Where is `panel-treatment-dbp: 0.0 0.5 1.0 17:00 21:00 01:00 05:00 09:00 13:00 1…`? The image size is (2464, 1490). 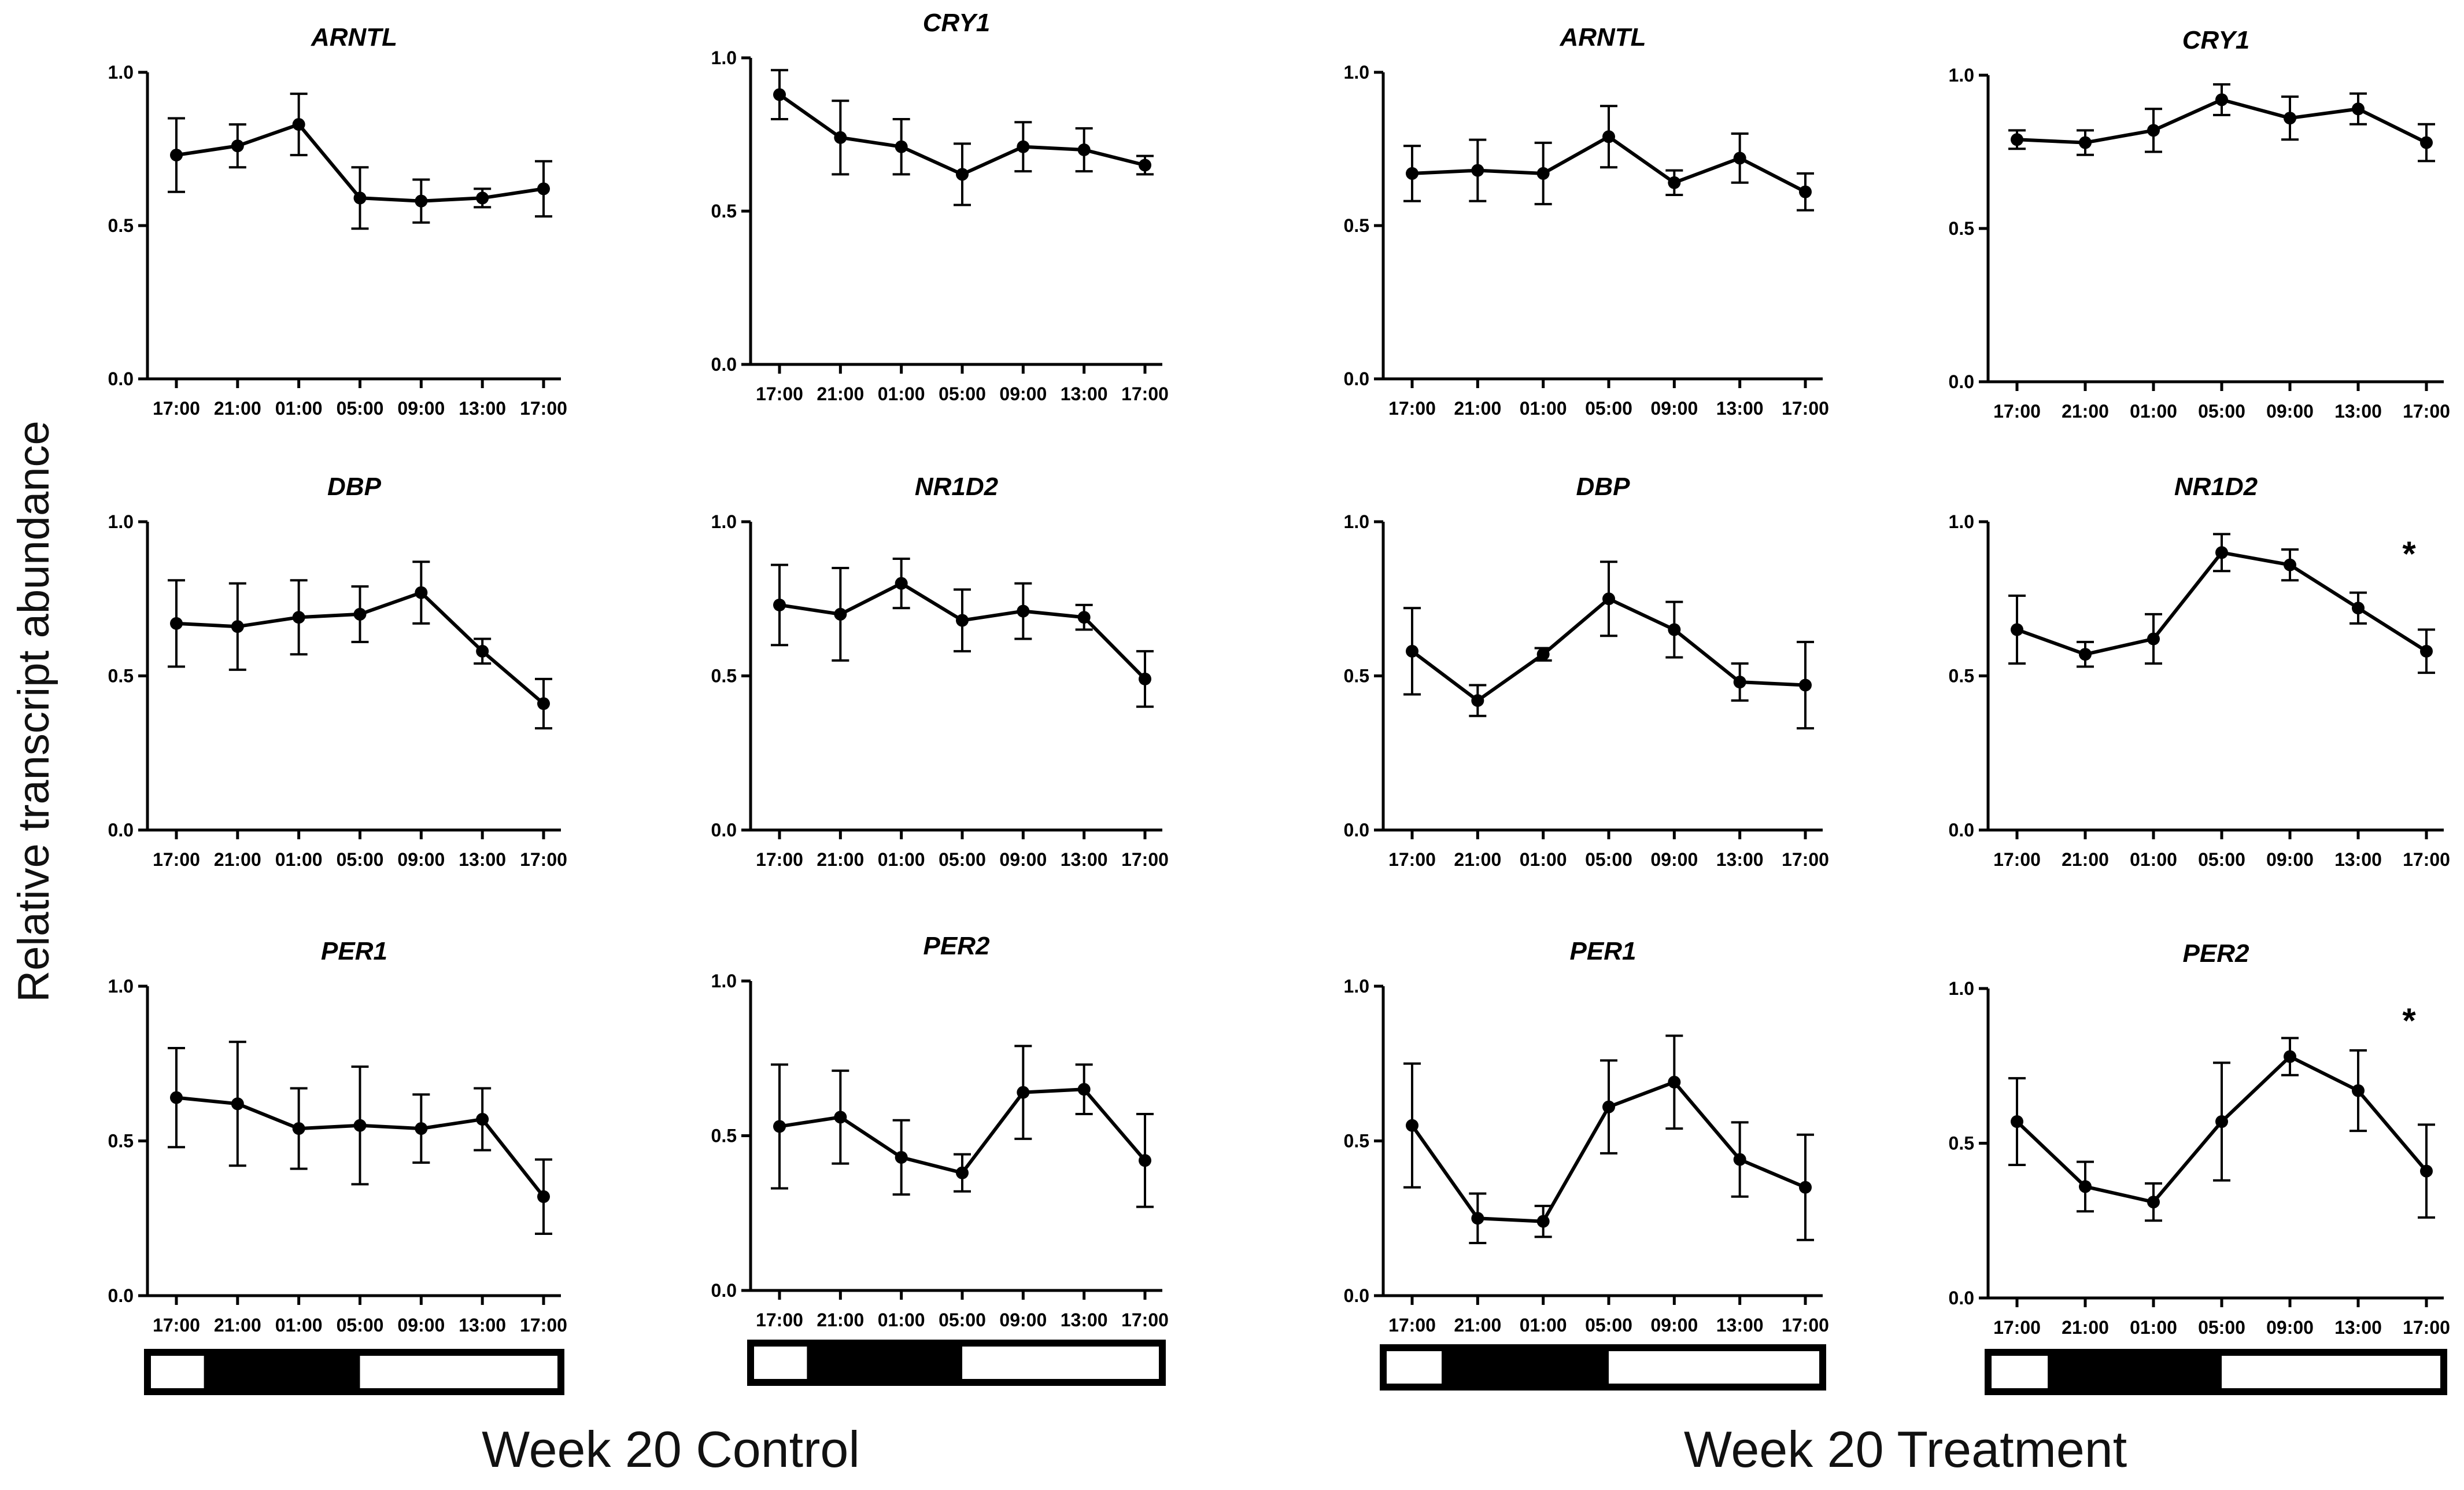
panel-treatment-dbp: 0.0 0.5 1.0 17:00 21:00 01:00 05:00 09:00 13:00 1… is located at coordinates (1586, 671).